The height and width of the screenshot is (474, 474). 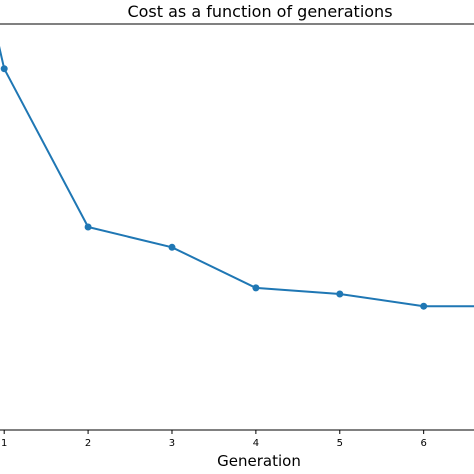 I want to click on x-tick-label: 6, so click(x=423, y=443).